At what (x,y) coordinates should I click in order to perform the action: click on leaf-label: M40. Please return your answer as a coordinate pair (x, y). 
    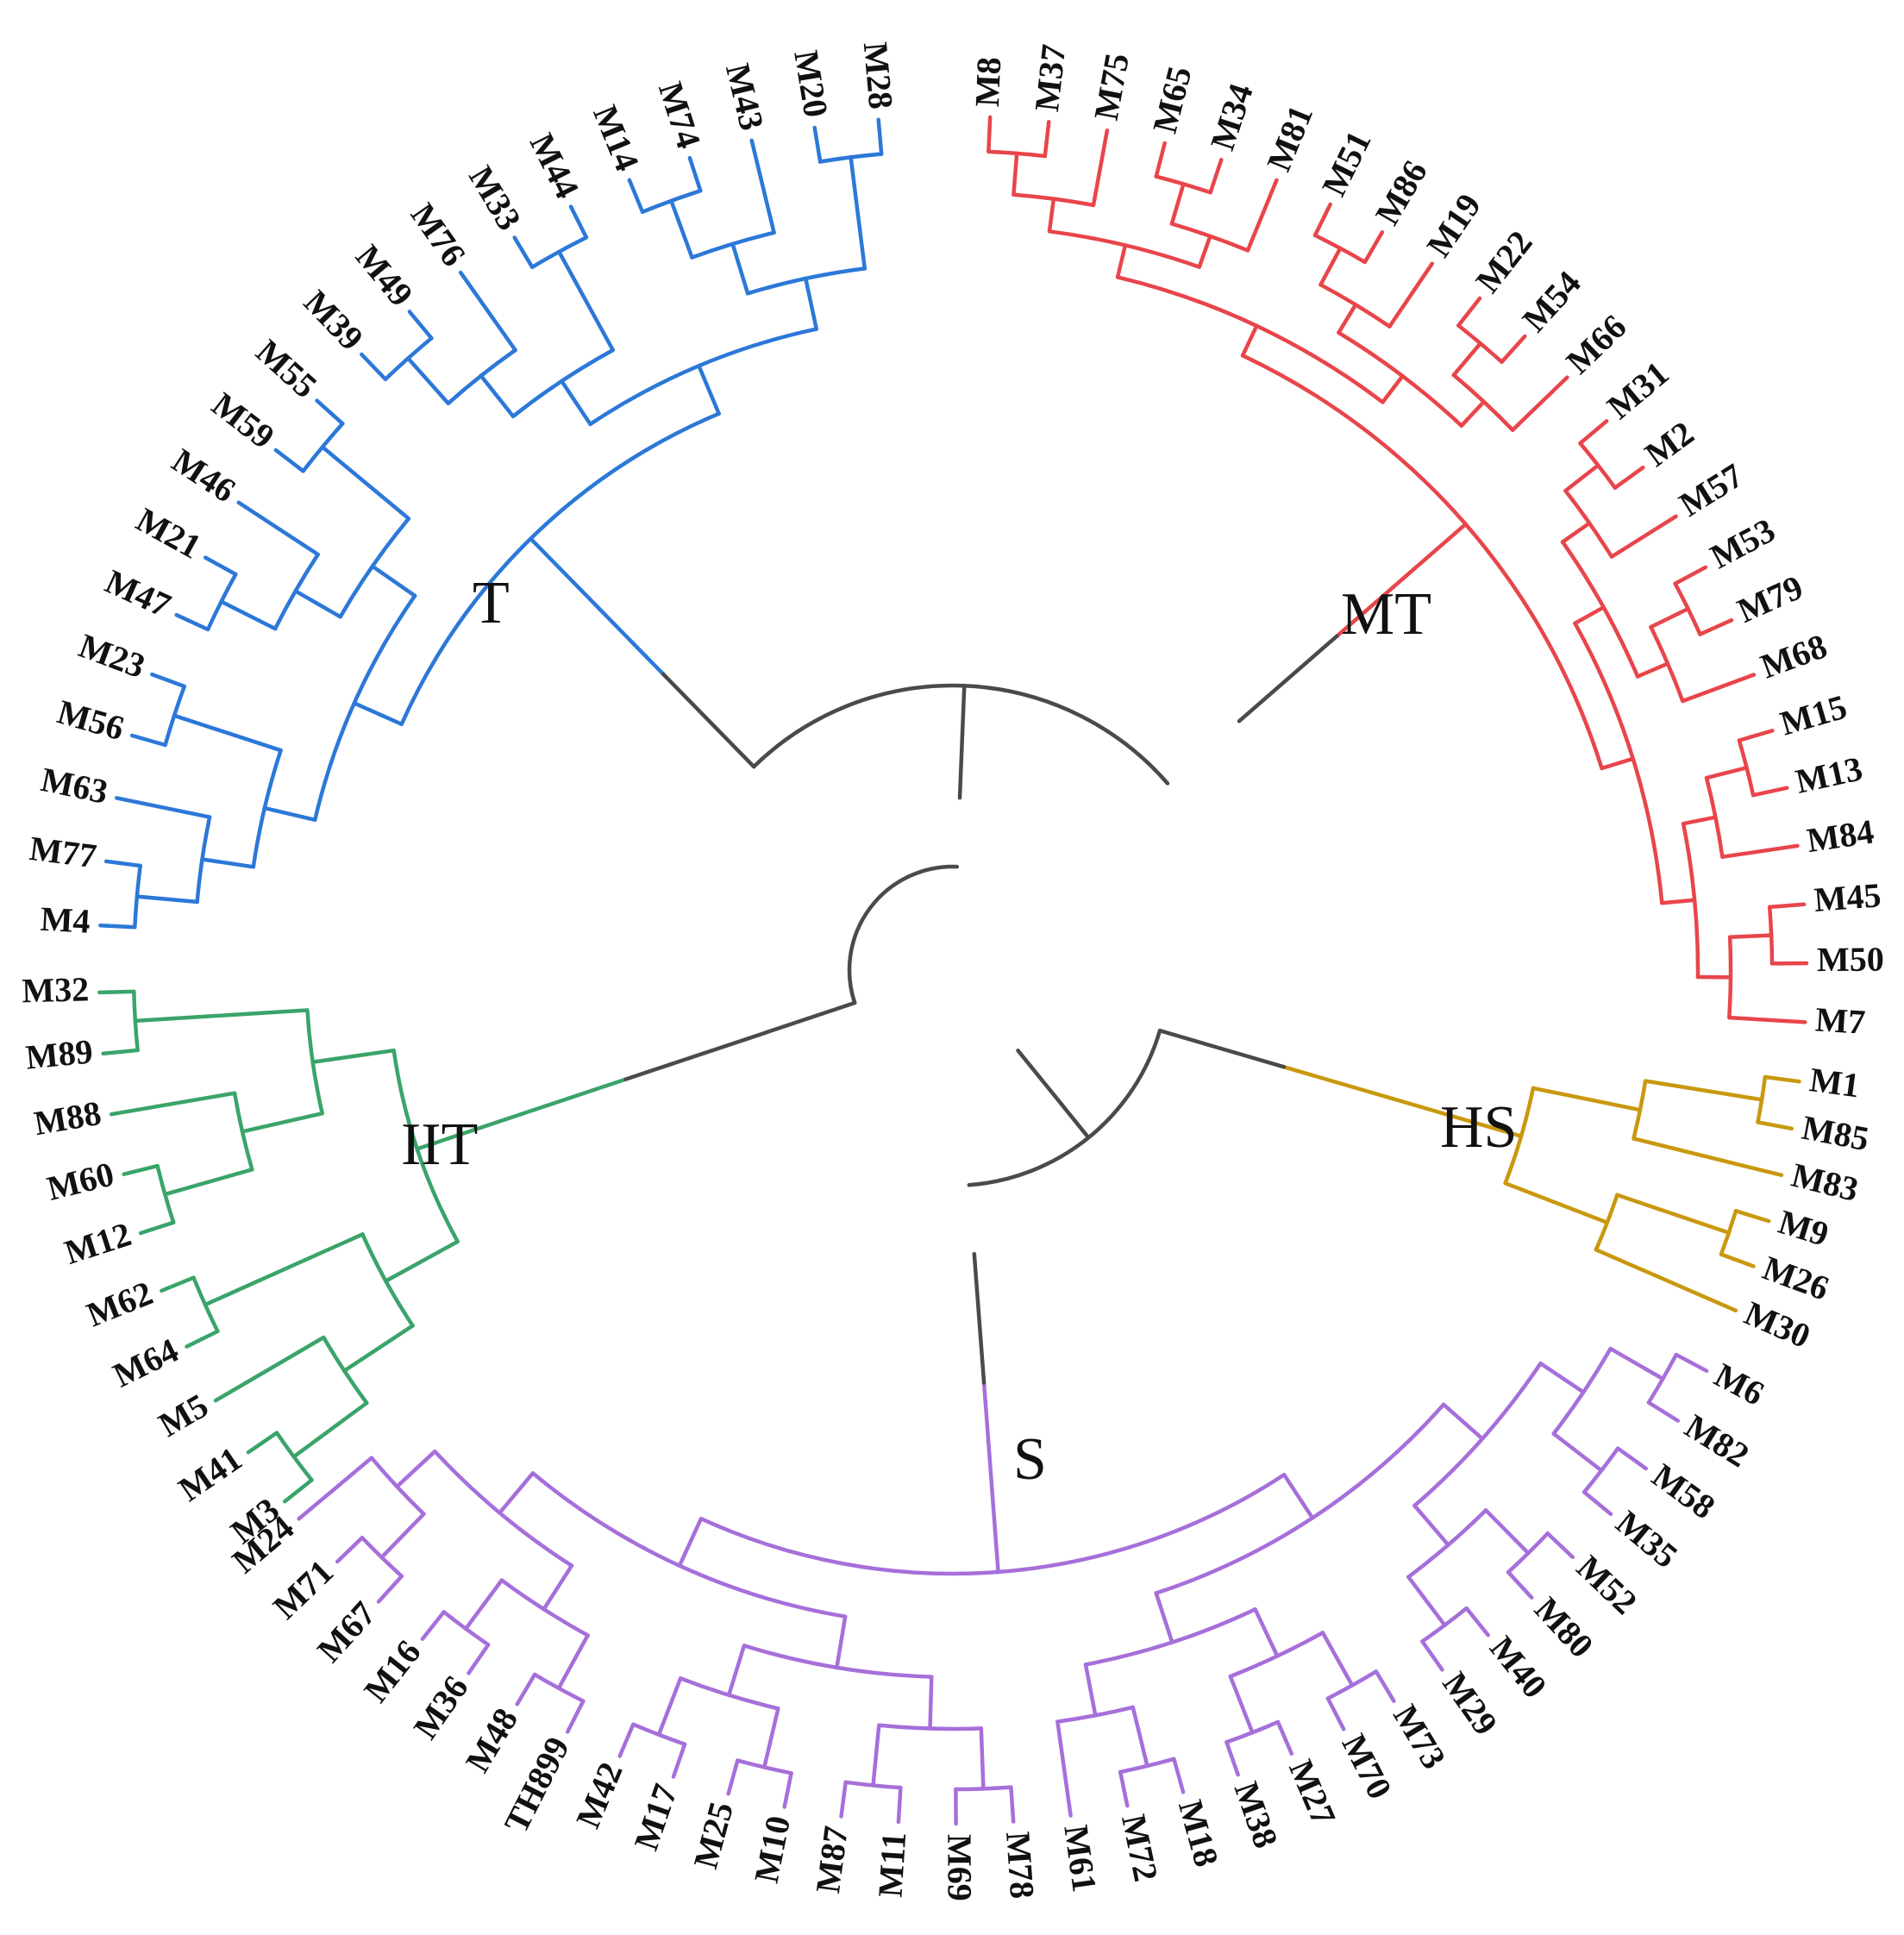
    Looking at the image, I should click on (1519, 1667).